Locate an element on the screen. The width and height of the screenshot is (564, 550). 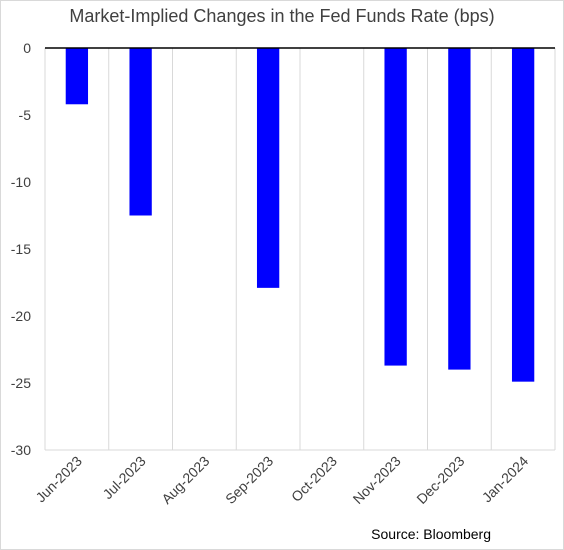
y-tick-label: -15 is located at coordinates (21, 249).